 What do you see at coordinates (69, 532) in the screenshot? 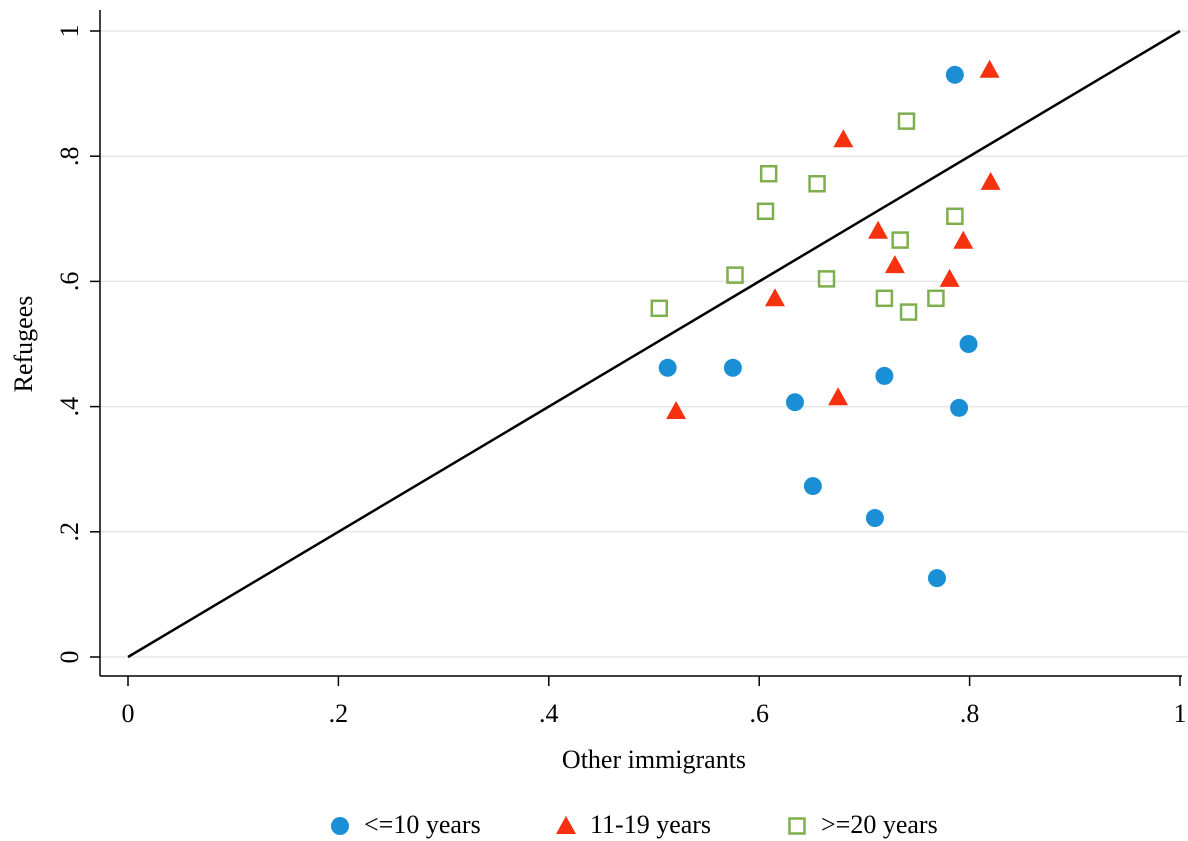
I see `y-tick-label: .2` at bounding box center [69, 532].